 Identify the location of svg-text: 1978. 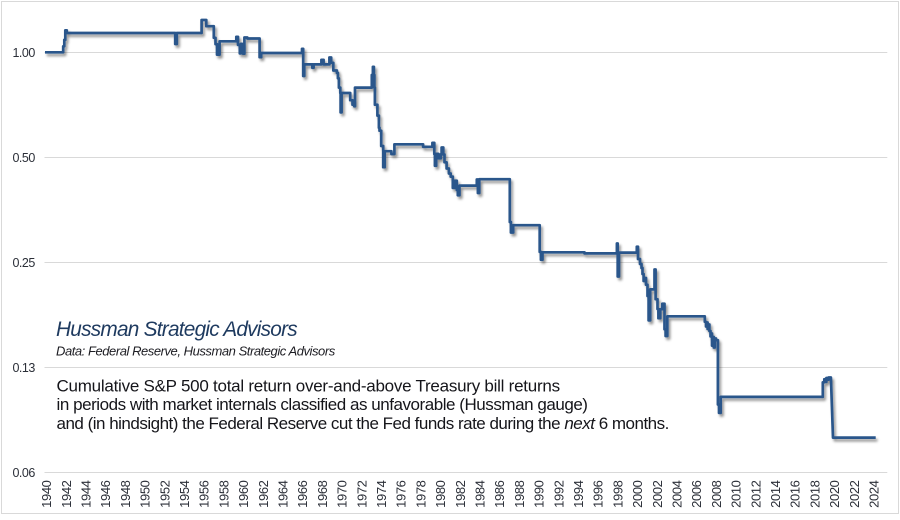
(420, 493).